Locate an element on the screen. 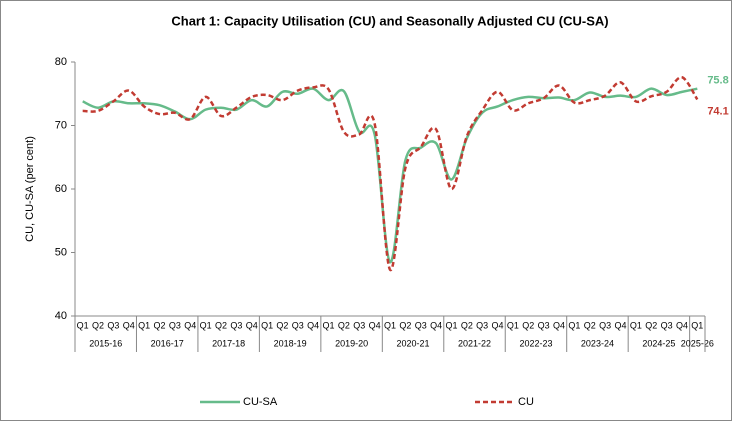  y-tick-label: 40 is located at coordinates (61, 316).